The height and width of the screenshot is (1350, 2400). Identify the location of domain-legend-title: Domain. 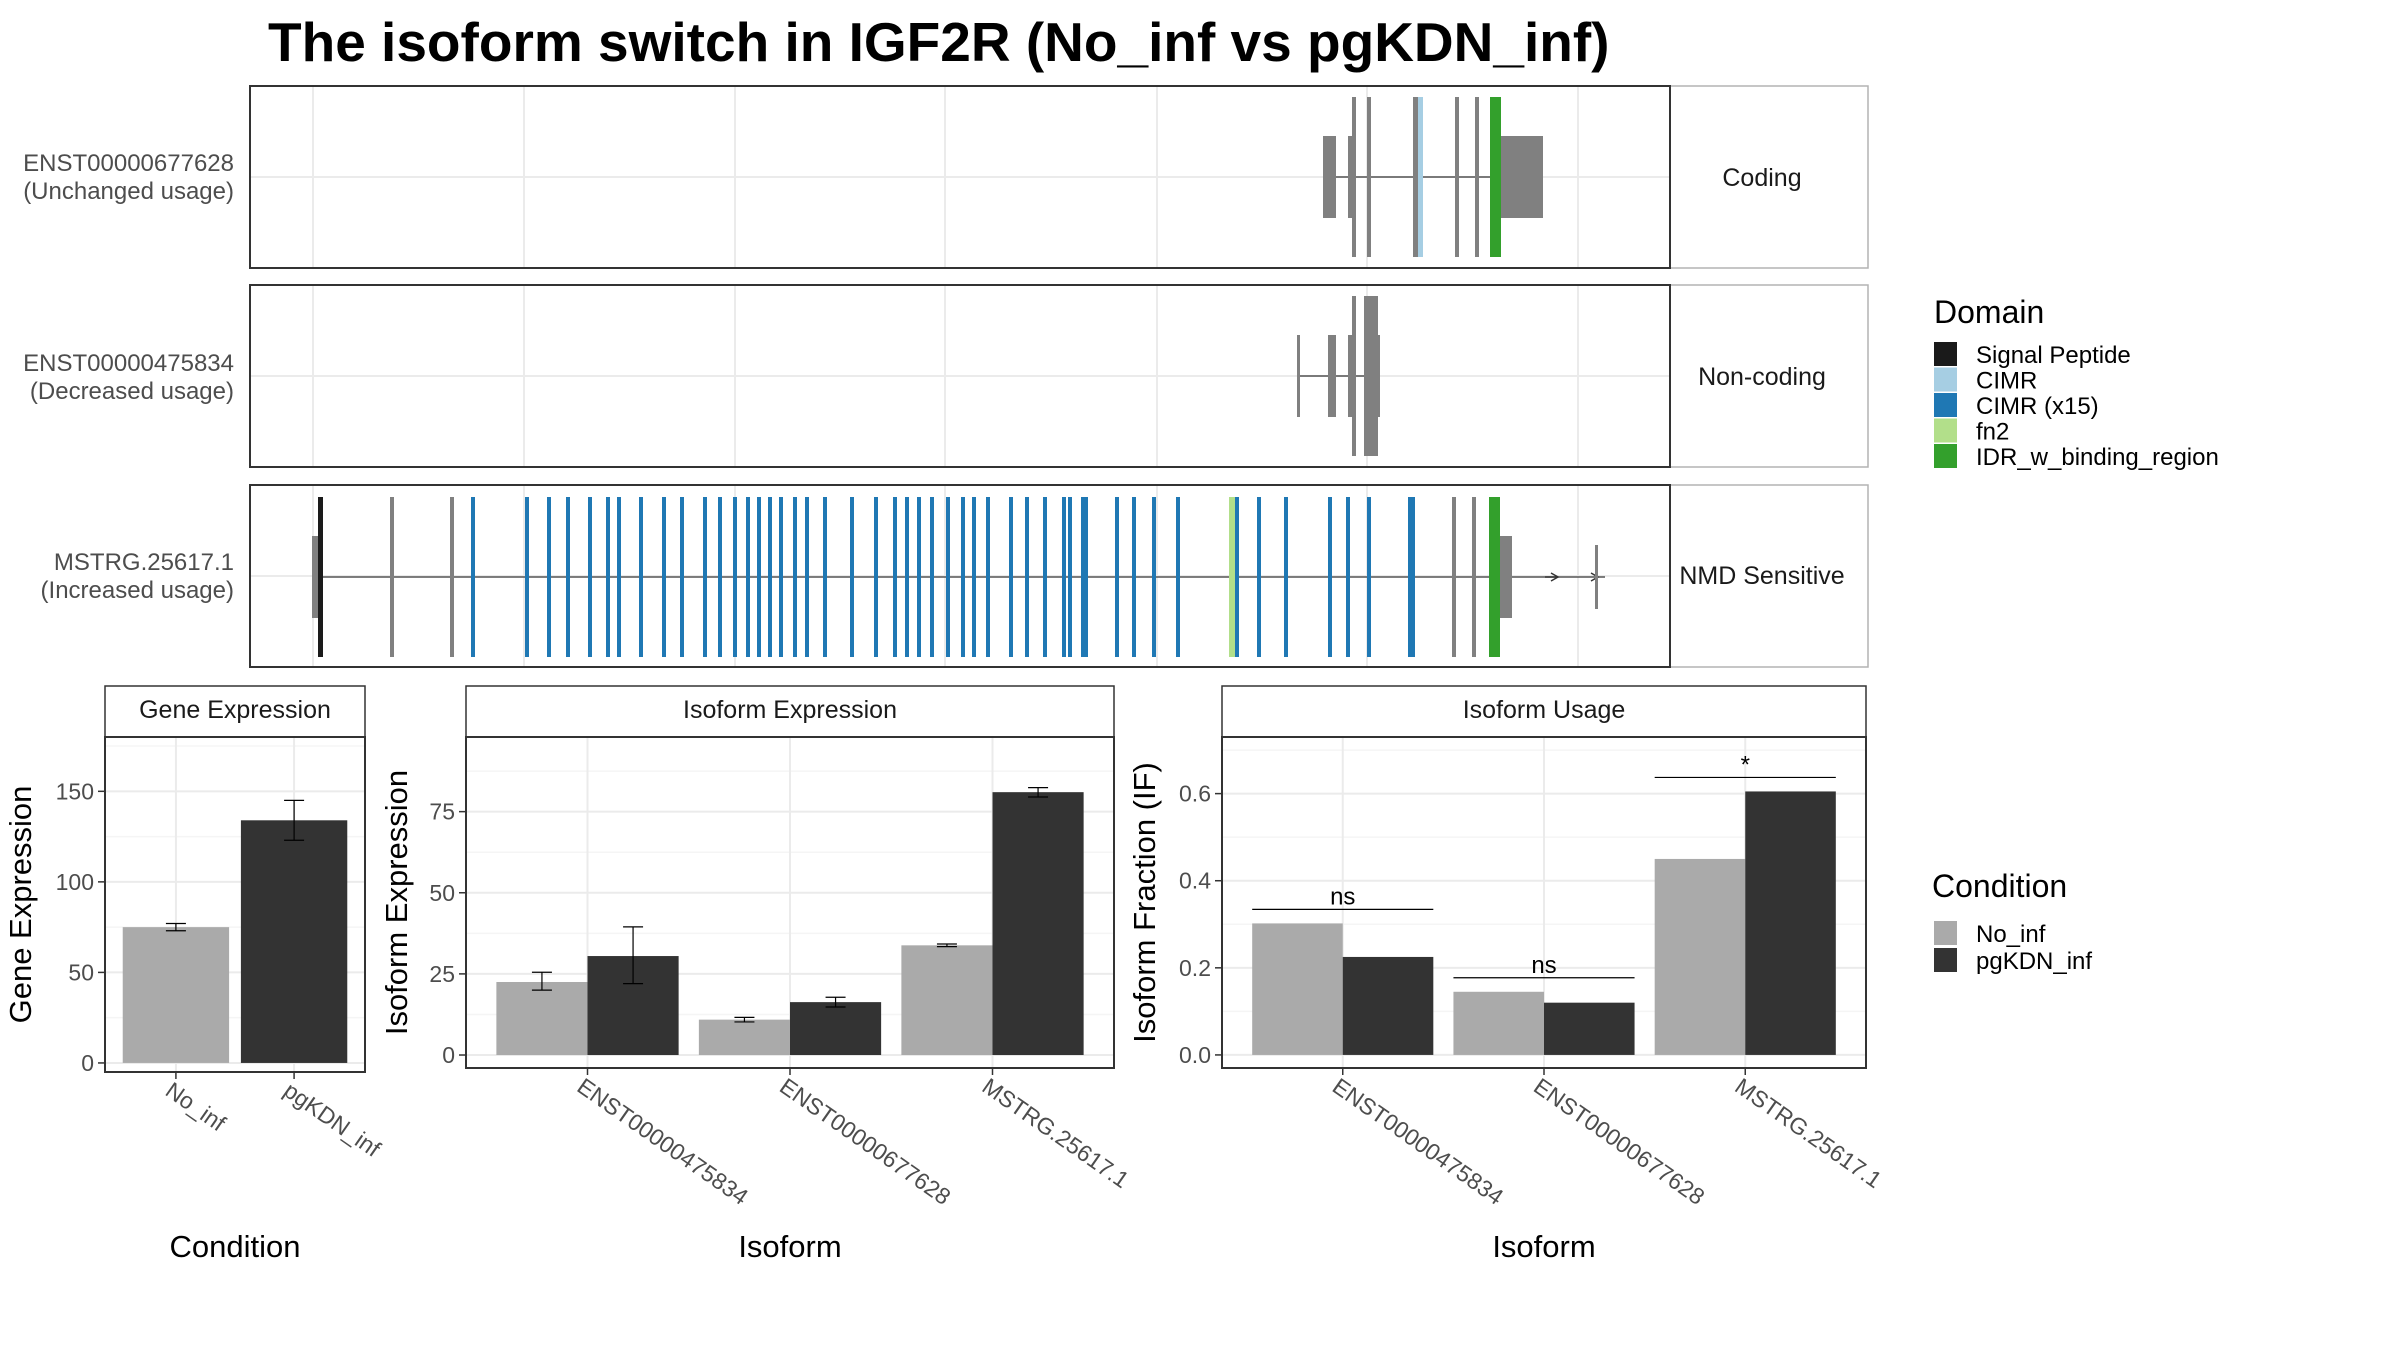
(1989, 312).